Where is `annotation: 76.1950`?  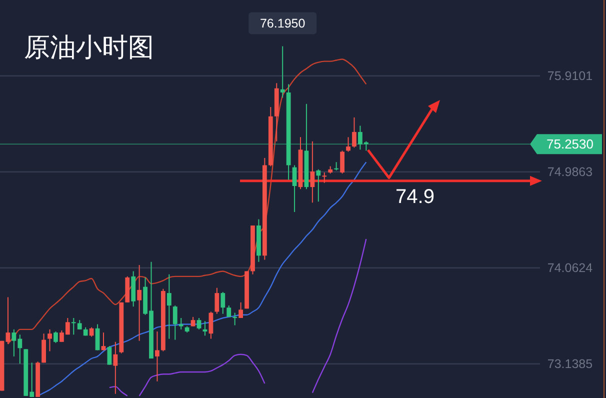 annotation: 76.1950 is located at coordinates (283, 23).